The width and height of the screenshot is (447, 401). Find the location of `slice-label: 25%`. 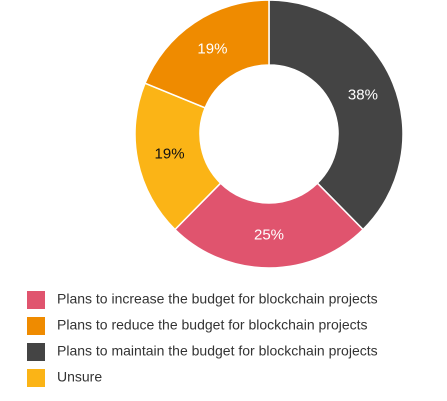

slice-label: 25% is located at coordinates (269, 234).